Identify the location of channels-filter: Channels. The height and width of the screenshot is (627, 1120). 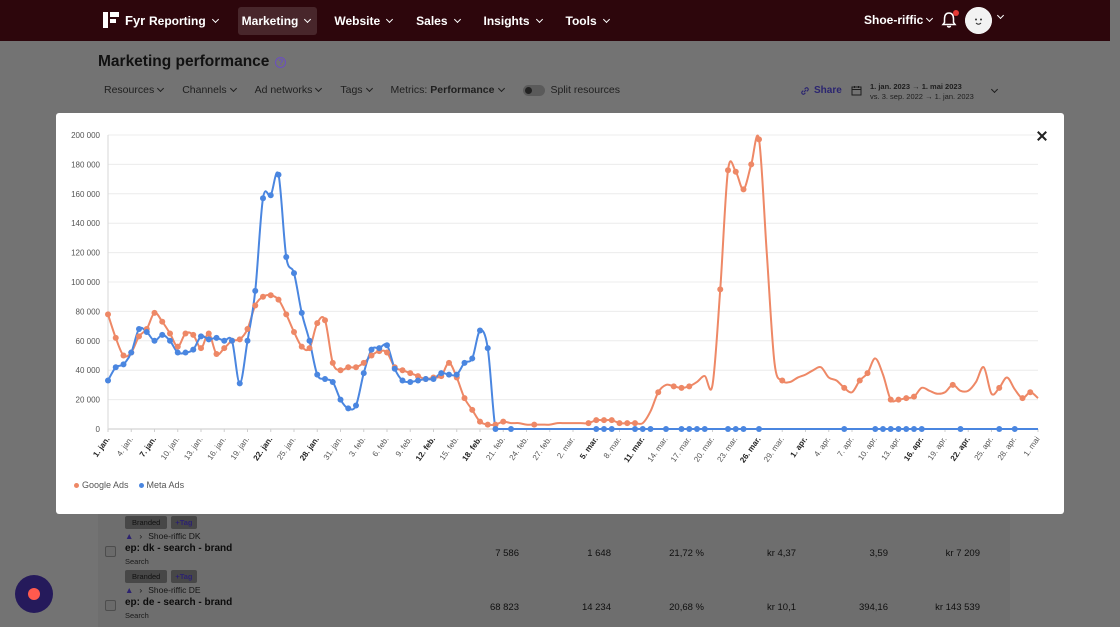
(210, 90).